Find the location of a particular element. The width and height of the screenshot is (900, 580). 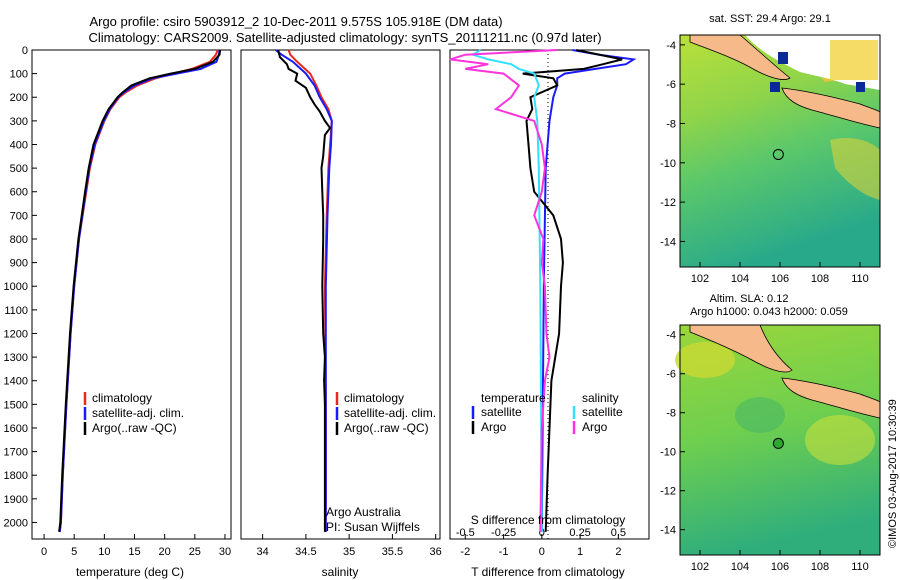

depth-tick-label: 300 is located at coordinates (19, 122).